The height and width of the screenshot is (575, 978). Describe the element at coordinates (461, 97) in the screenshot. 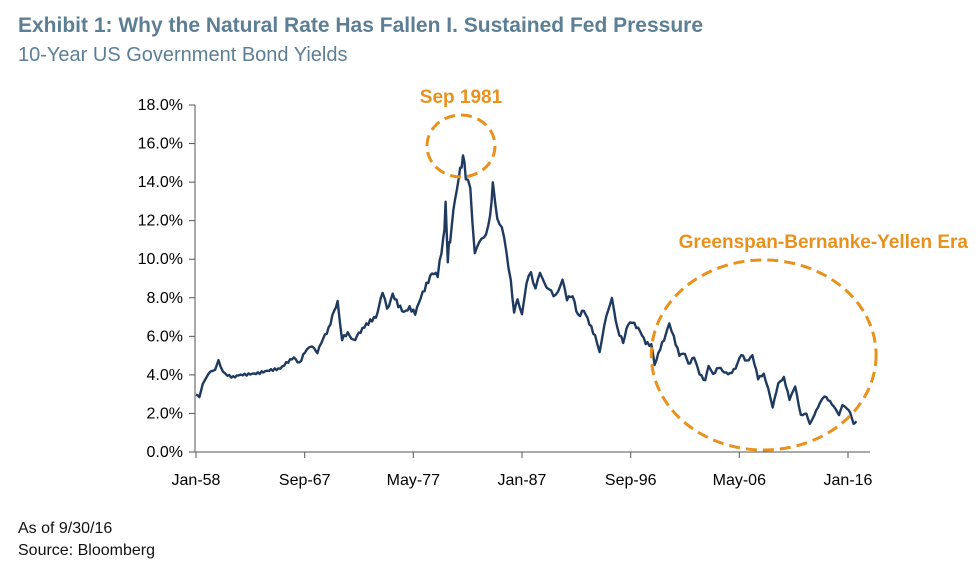

I see `sep-1981-label: Sep 1981` at that location.